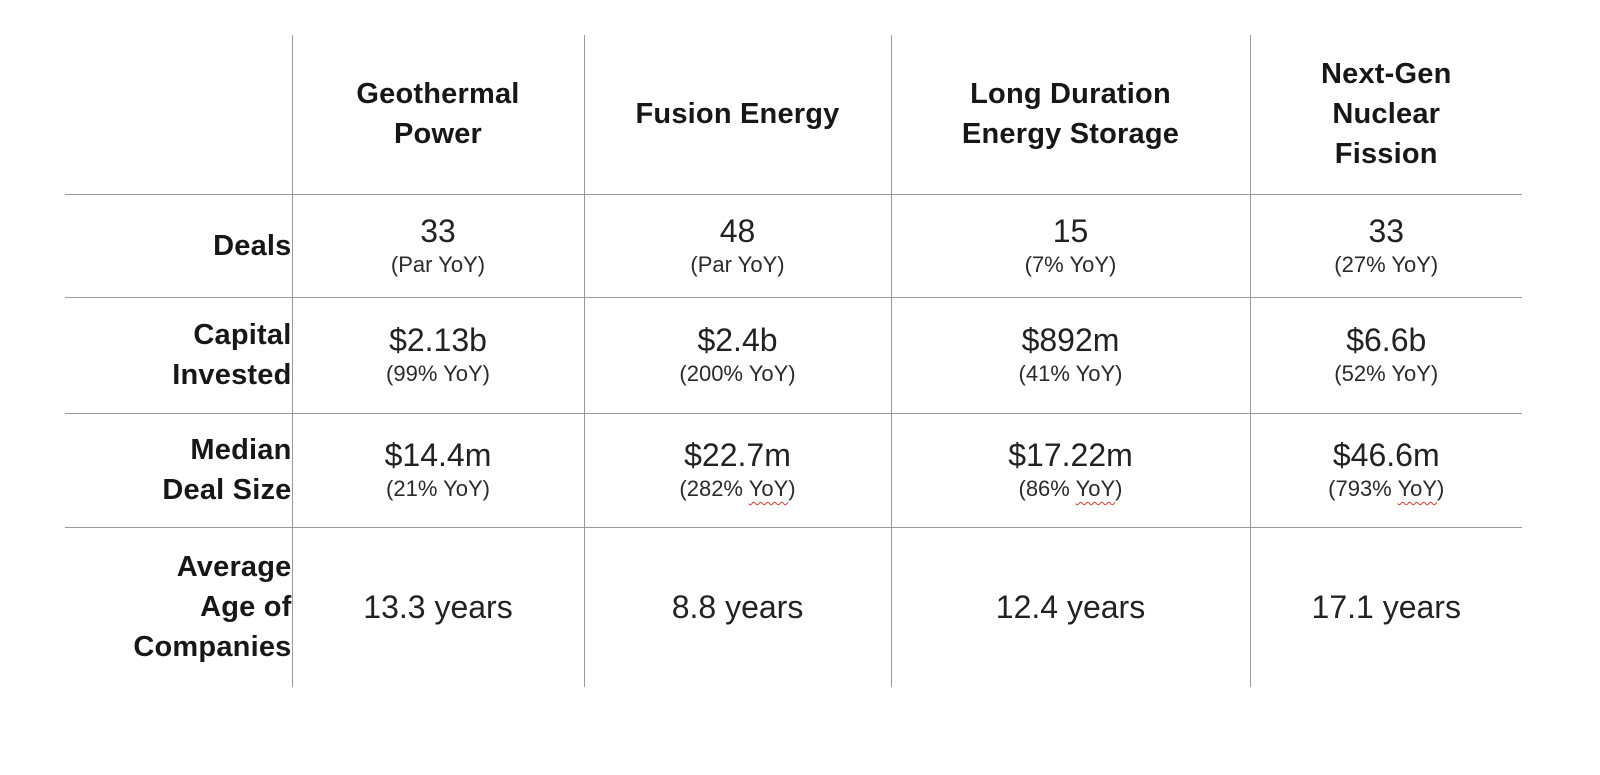  I want to click on metric-value: 15, so click(1070, 230).